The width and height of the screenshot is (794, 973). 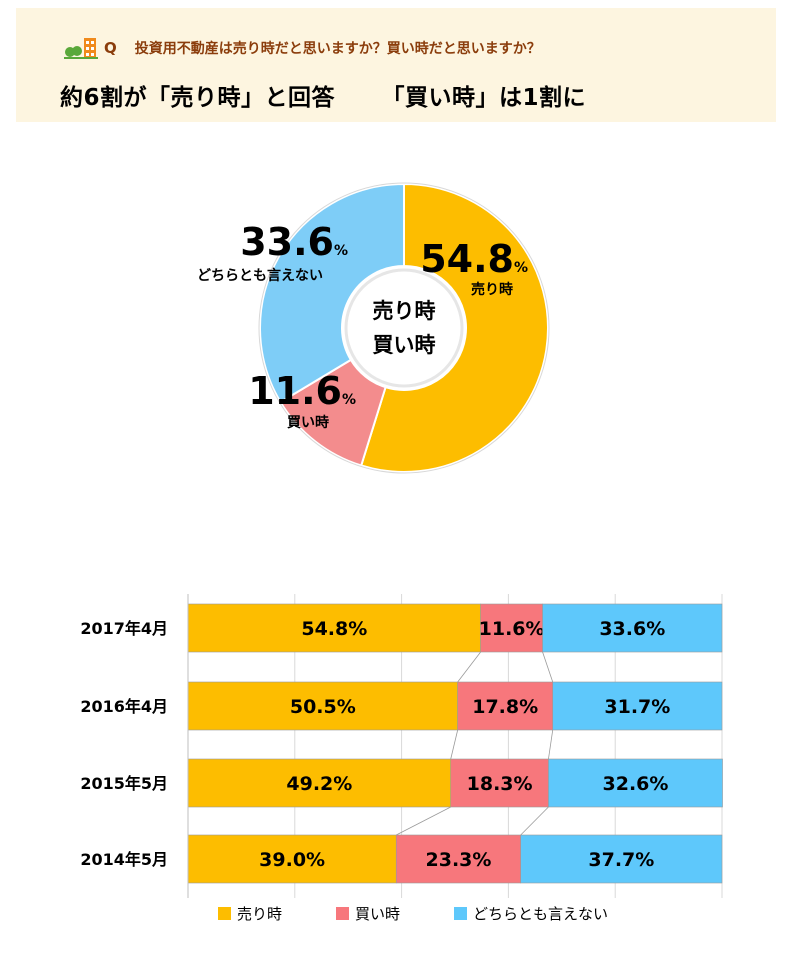 I want to click on bar-data-label-sell: 39.0%, so click(x=292, y=860).